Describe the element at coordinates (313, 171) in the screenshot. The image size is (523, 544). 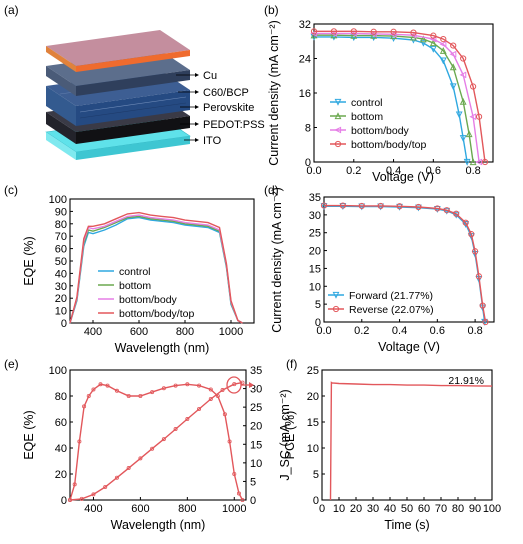
I see `x-tick-label: 0.0` at that location.